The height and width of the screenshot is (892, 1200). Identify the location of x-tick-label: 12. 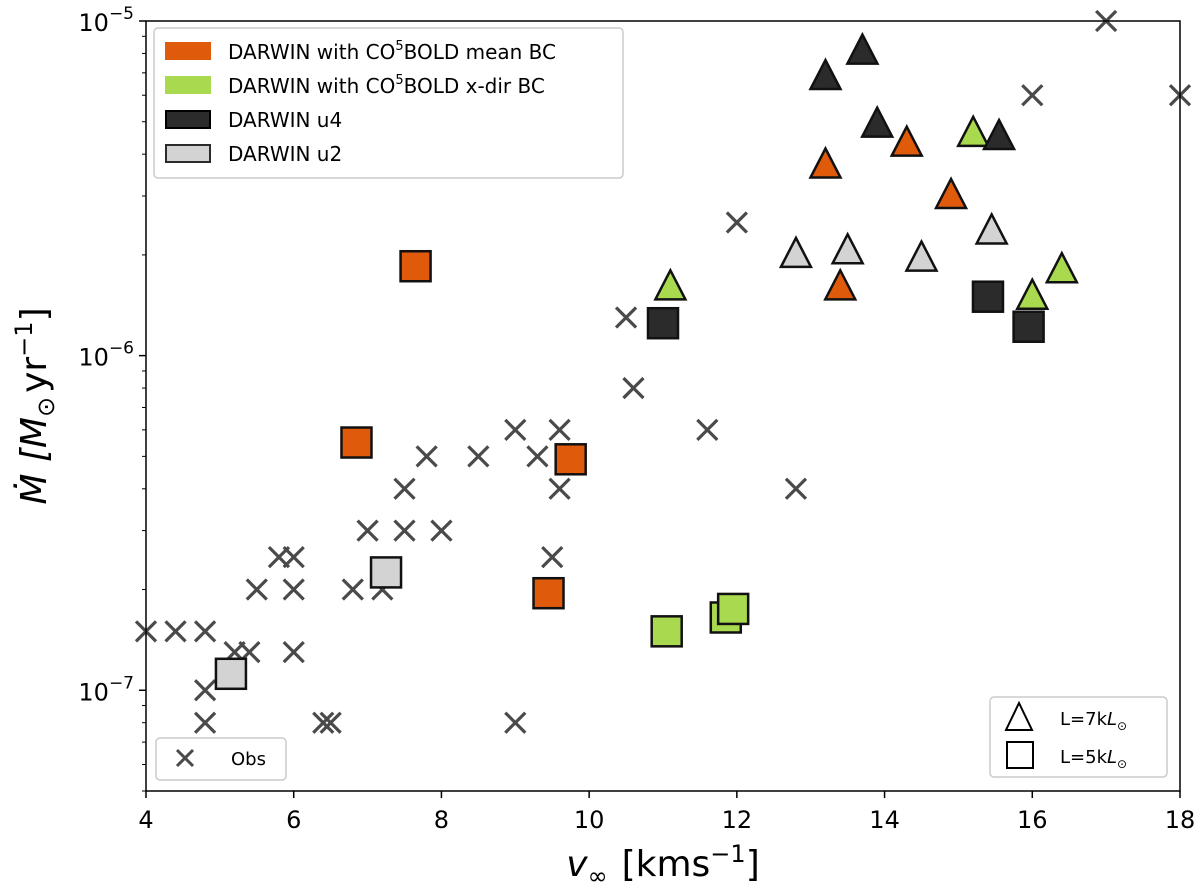
(737, 820).